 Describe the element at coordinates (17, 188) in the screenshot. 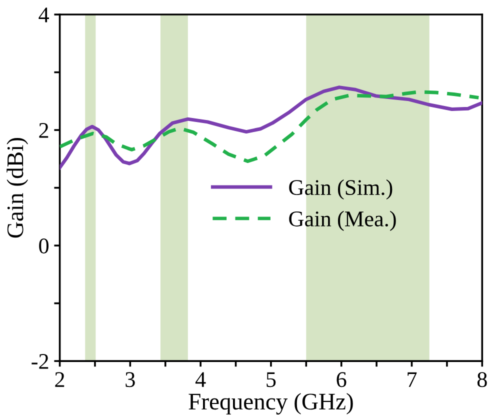

I see `y-axis-title: Gain (dBi)` at that location.